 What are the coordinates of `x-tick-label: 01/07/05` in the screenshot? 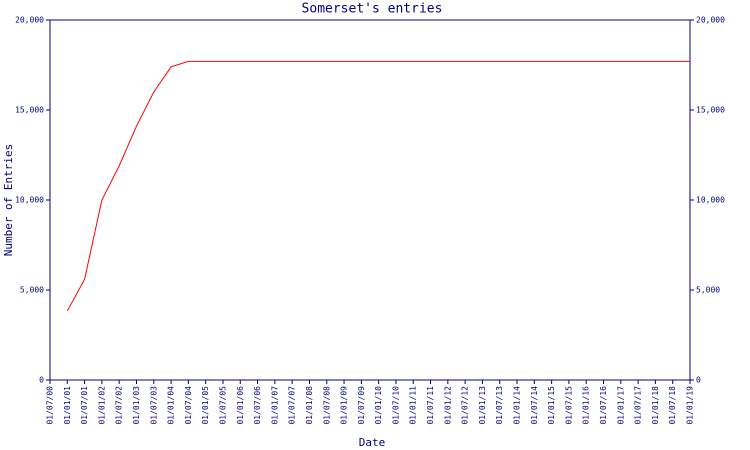 It's located at (222, 405).